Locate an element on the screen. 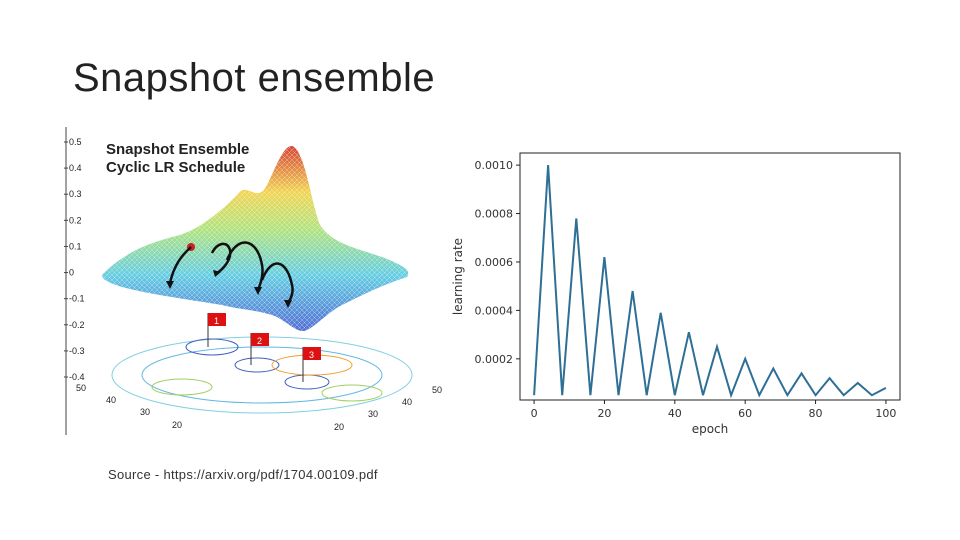 The image size is (960, 540). left-axis-tick: 40 is located at coordinates (111, 400).